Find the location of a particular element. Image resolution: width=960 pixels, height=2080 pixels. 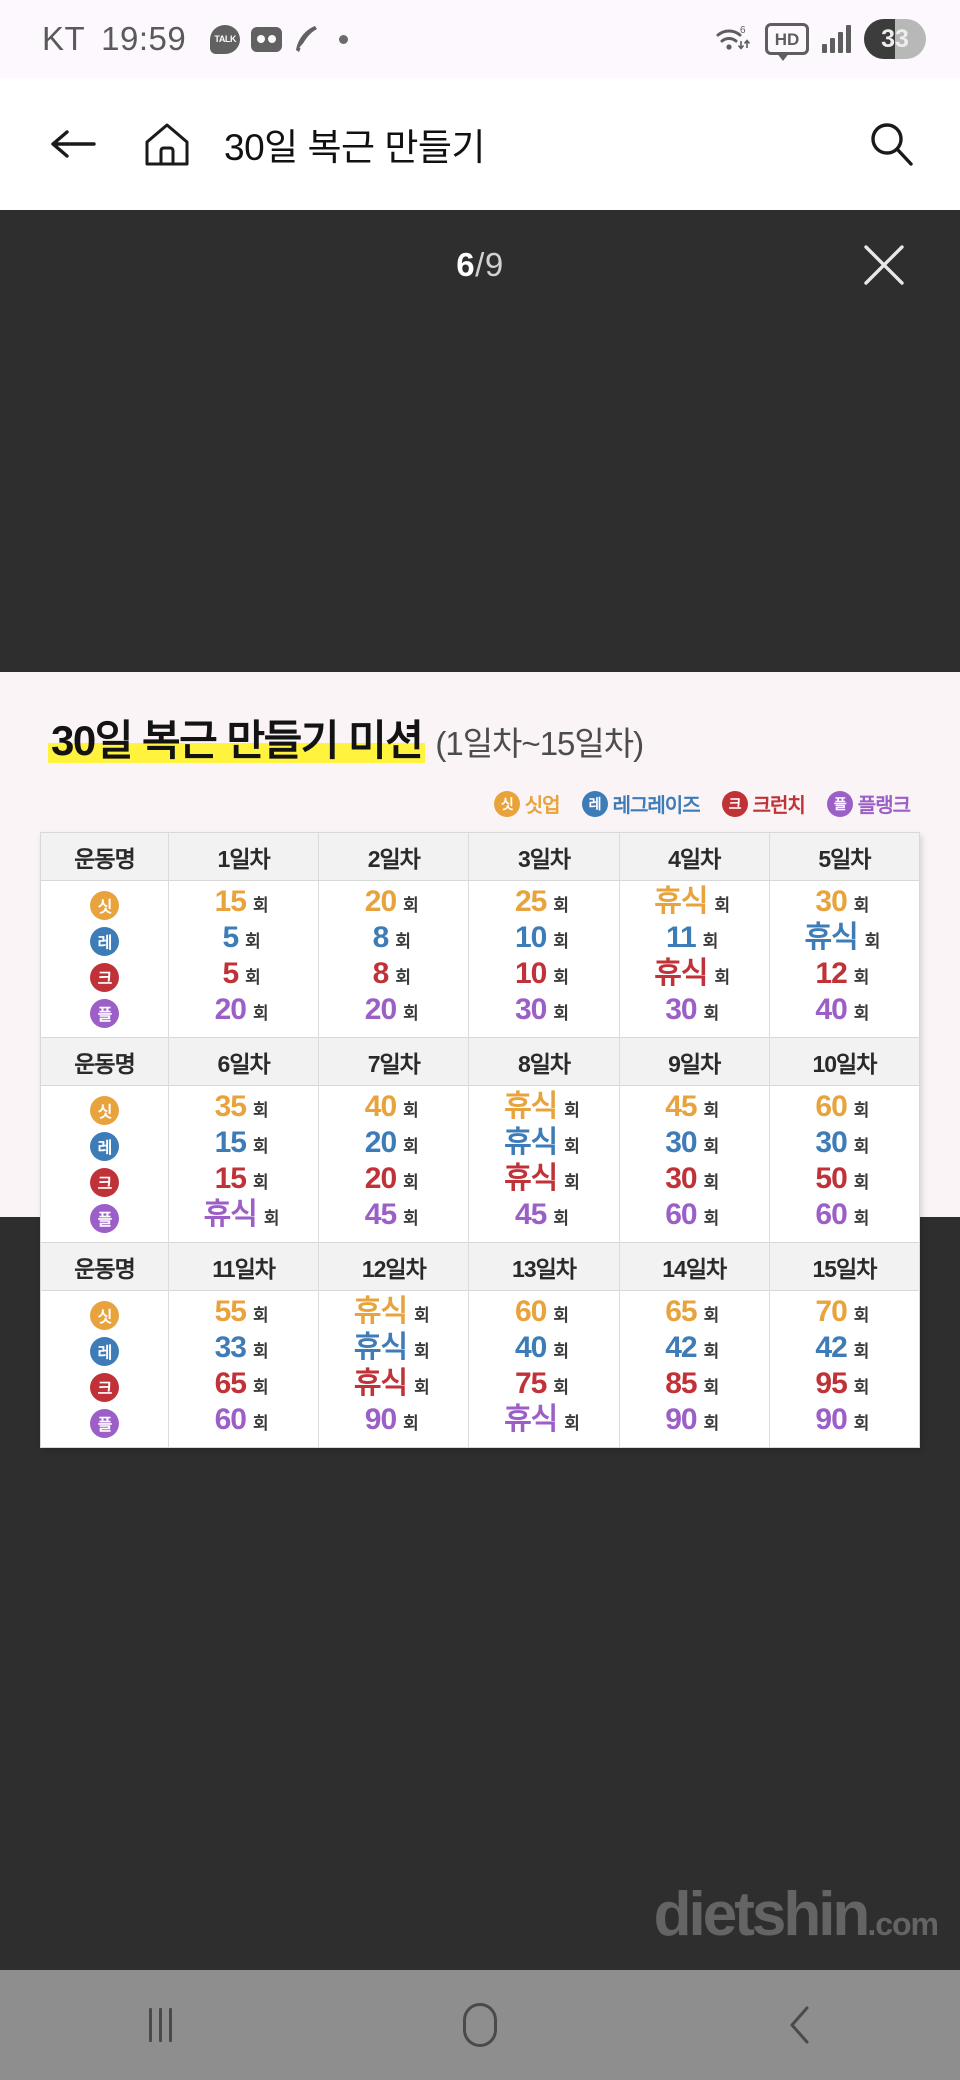

home-circle-icon is located at coordinates (480, 2025).